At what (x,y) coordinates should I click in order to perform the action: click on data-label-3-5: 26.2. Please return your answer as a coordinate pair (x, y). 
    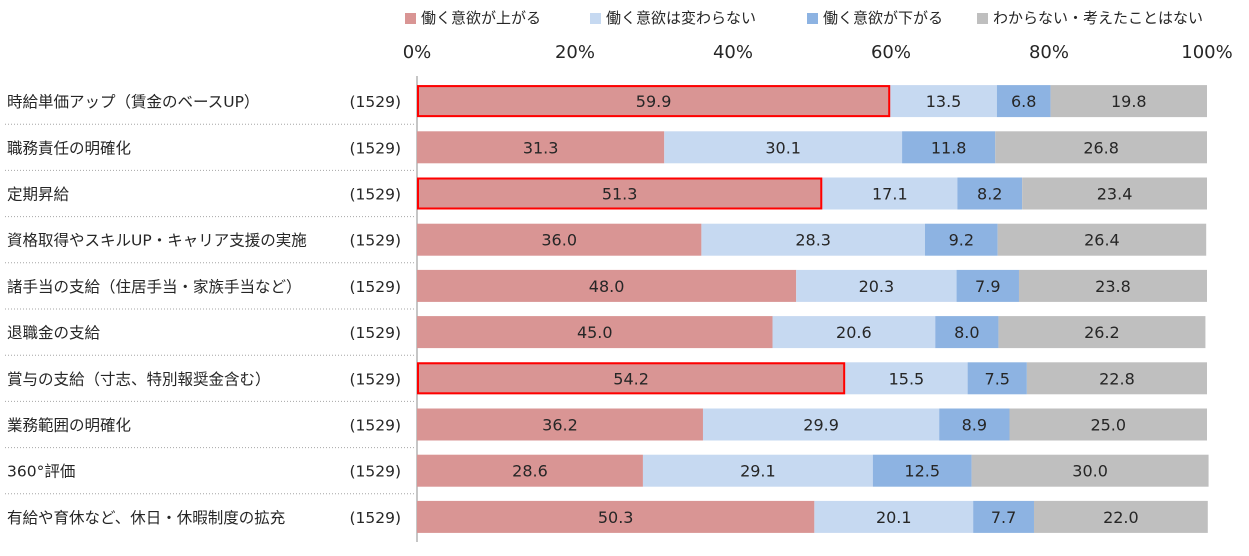
    Looking at the image, I should click on (1102, 332).